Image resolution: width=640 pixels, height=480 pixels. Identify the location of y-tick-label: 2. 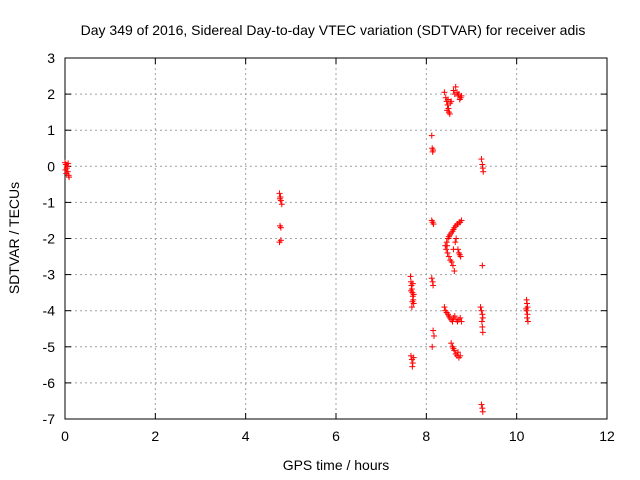
(51, 94).